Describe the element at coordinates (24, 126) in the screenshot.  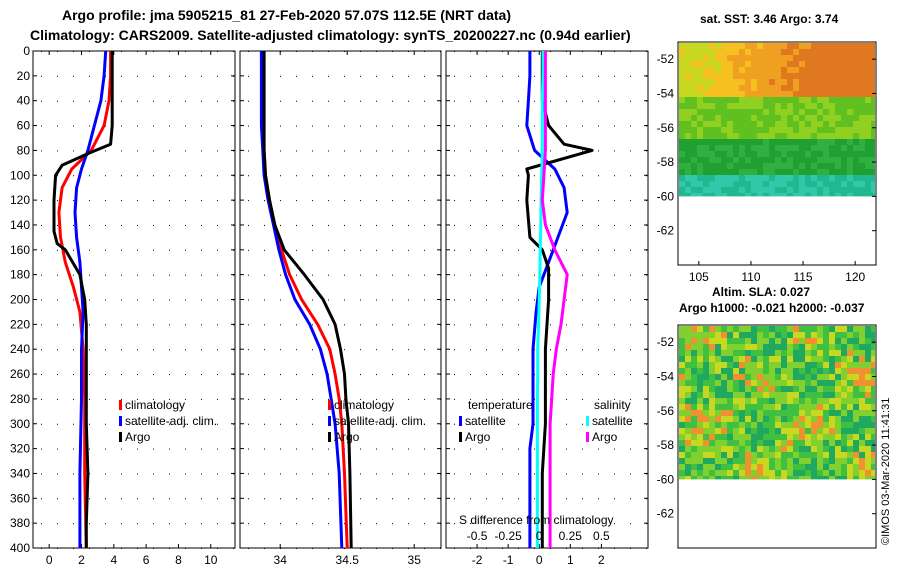
I see `y-tick-label: 60` at that location.